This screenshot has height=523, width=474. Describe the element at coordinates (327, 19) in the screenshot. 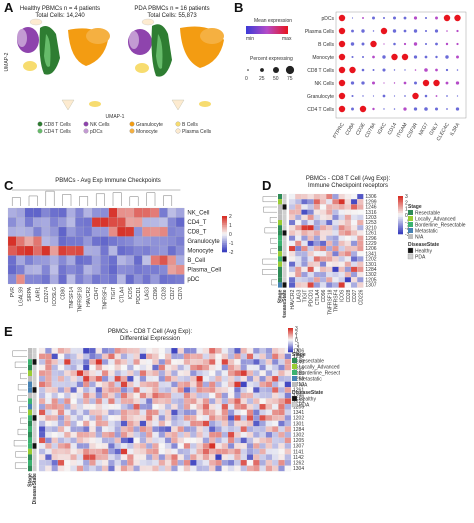

I see `dot-row-label: pDCs` at that location.